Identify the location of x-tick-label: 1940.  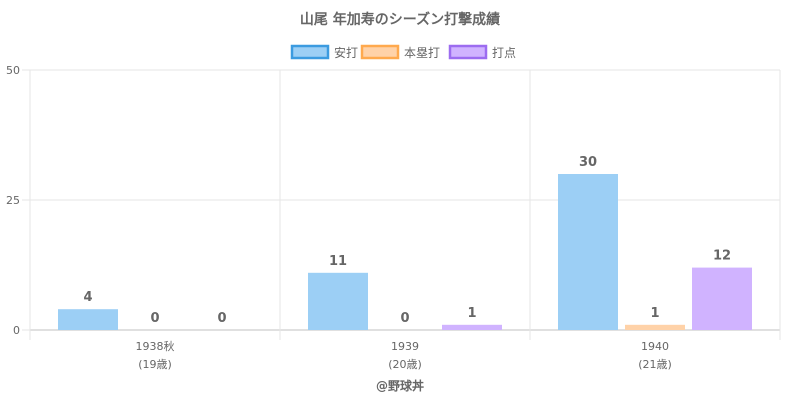
(655, 346).